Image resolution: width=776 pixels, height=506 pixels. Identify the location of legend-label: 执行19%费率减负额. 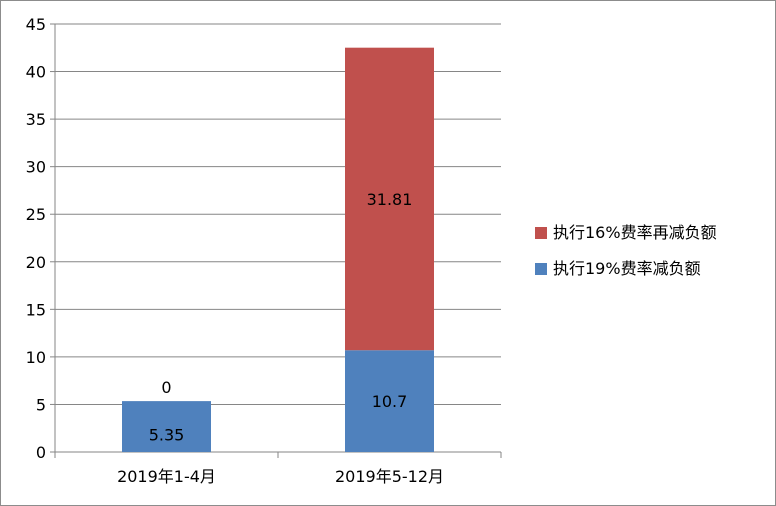
(627, 268).